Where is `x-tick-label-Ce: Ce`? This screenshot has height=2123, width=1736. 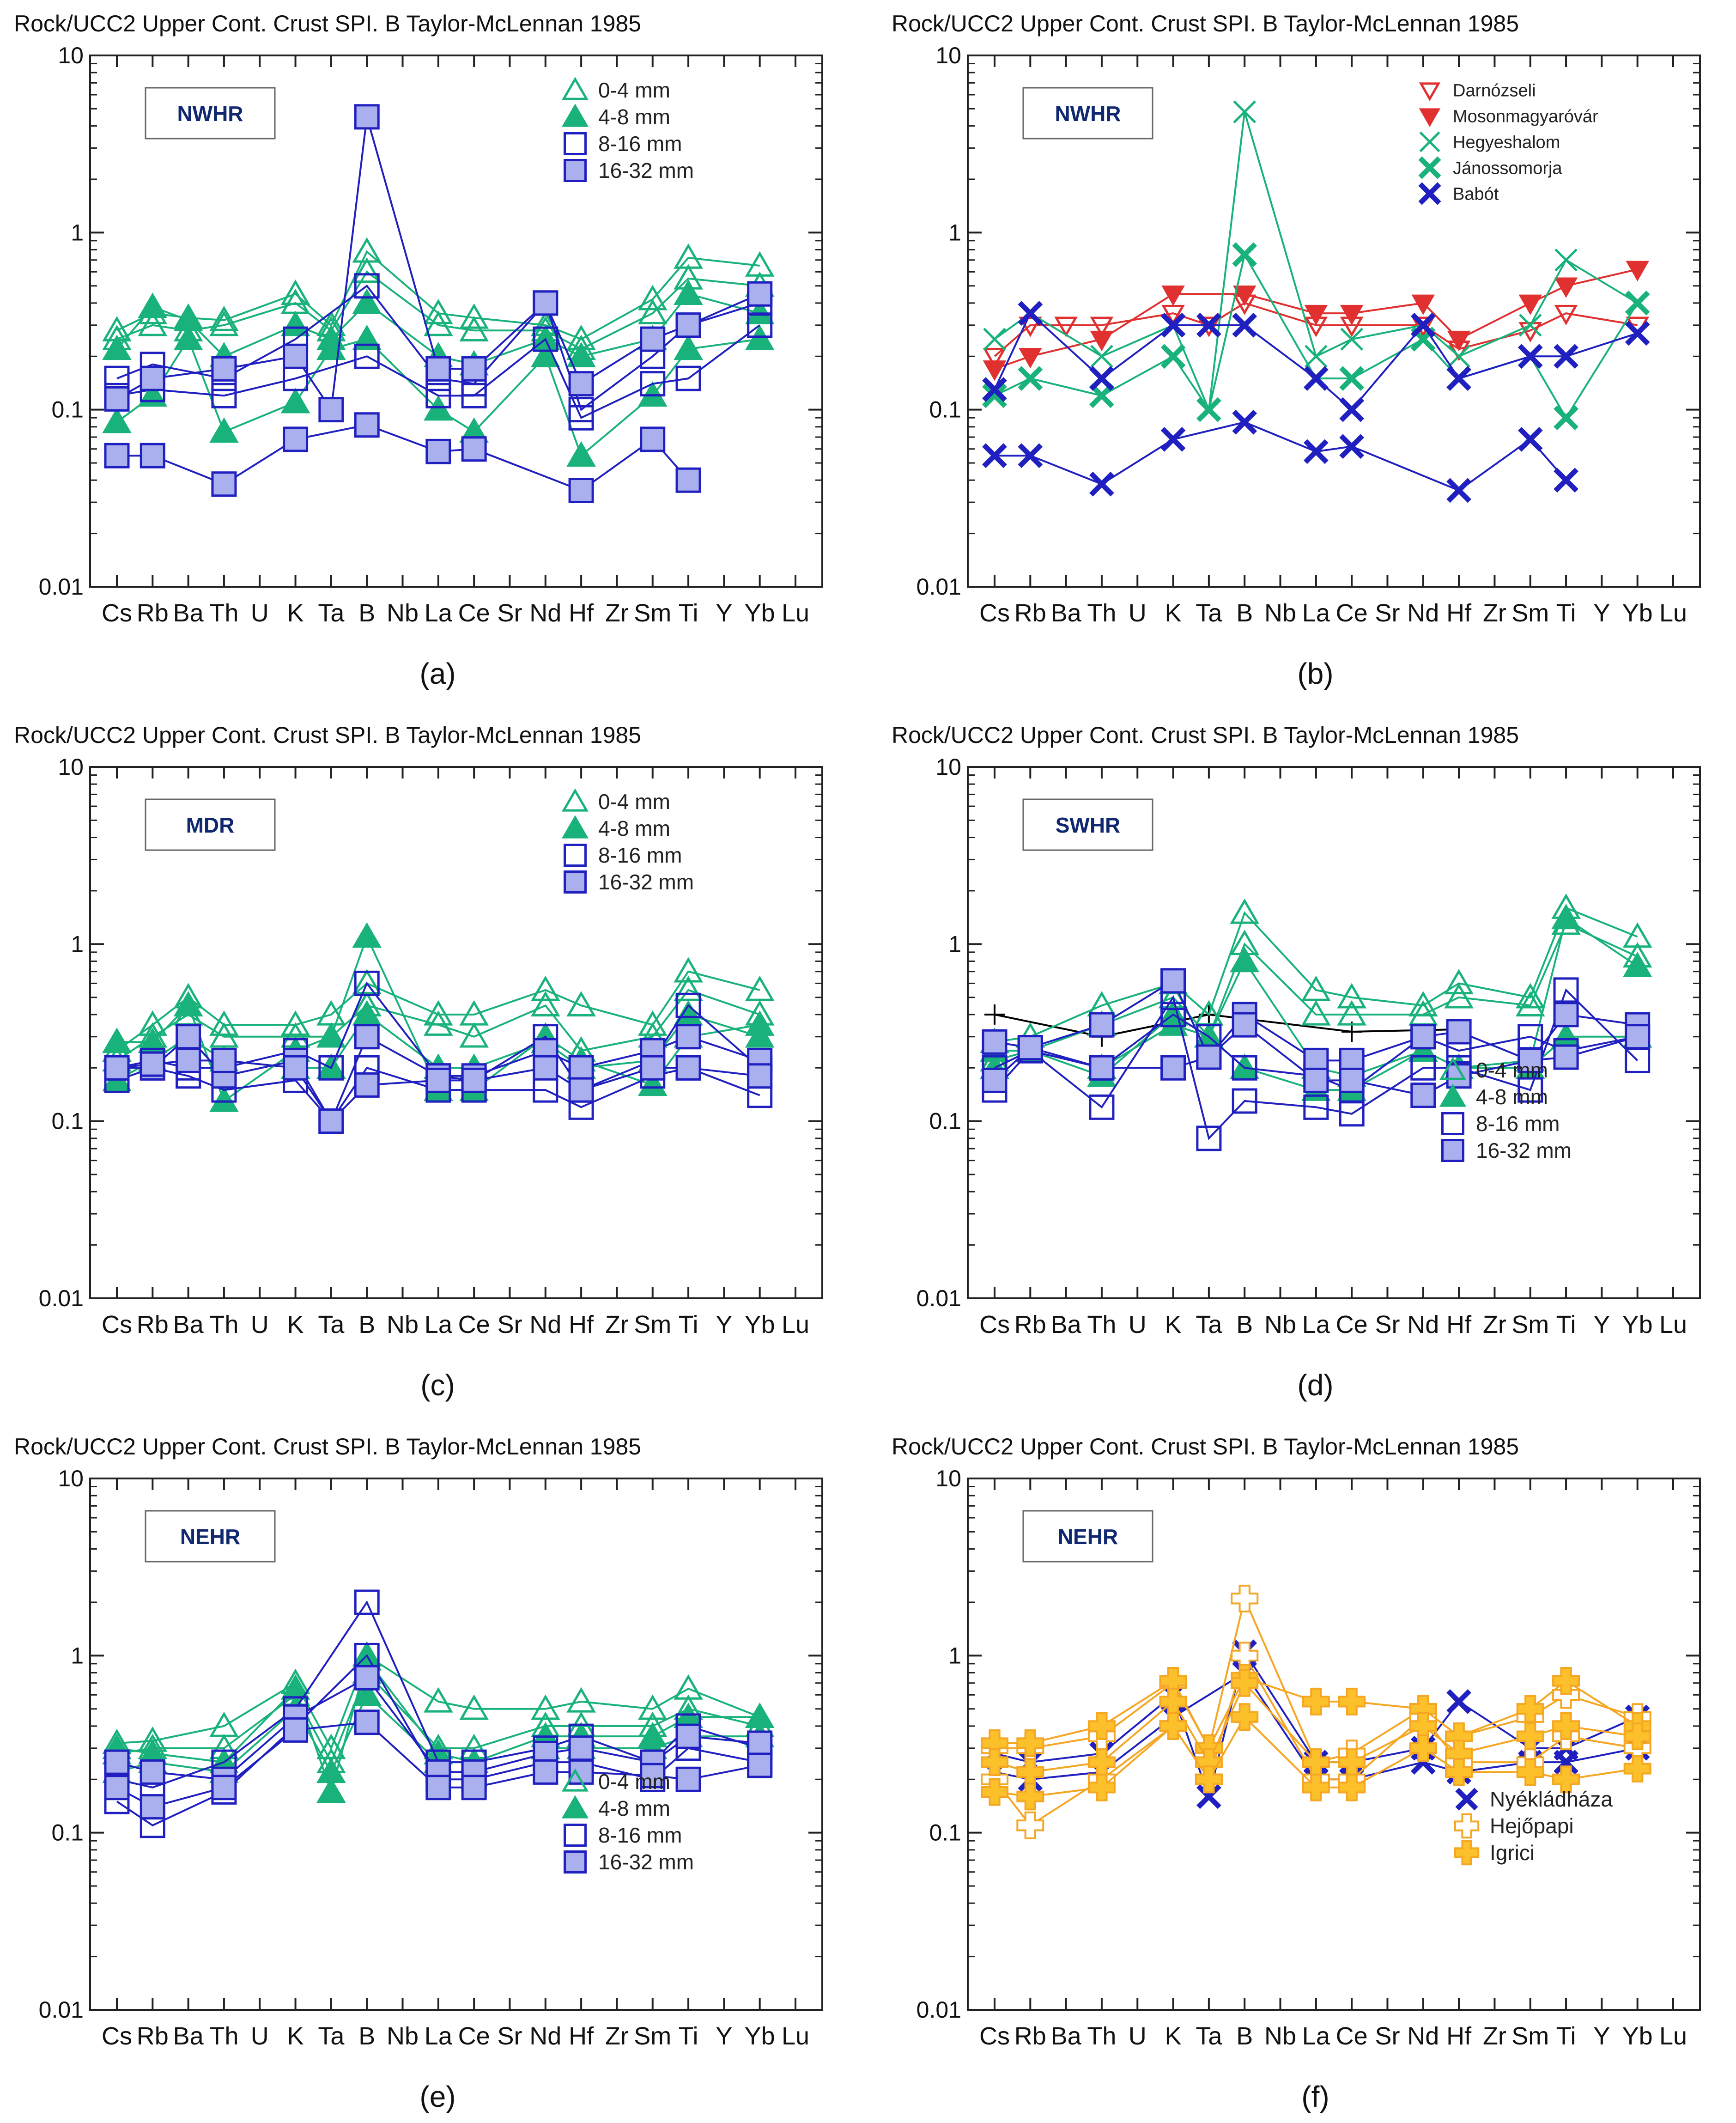 x-tick-label-Ce: Ce is located at coordinates (1352, 1324).